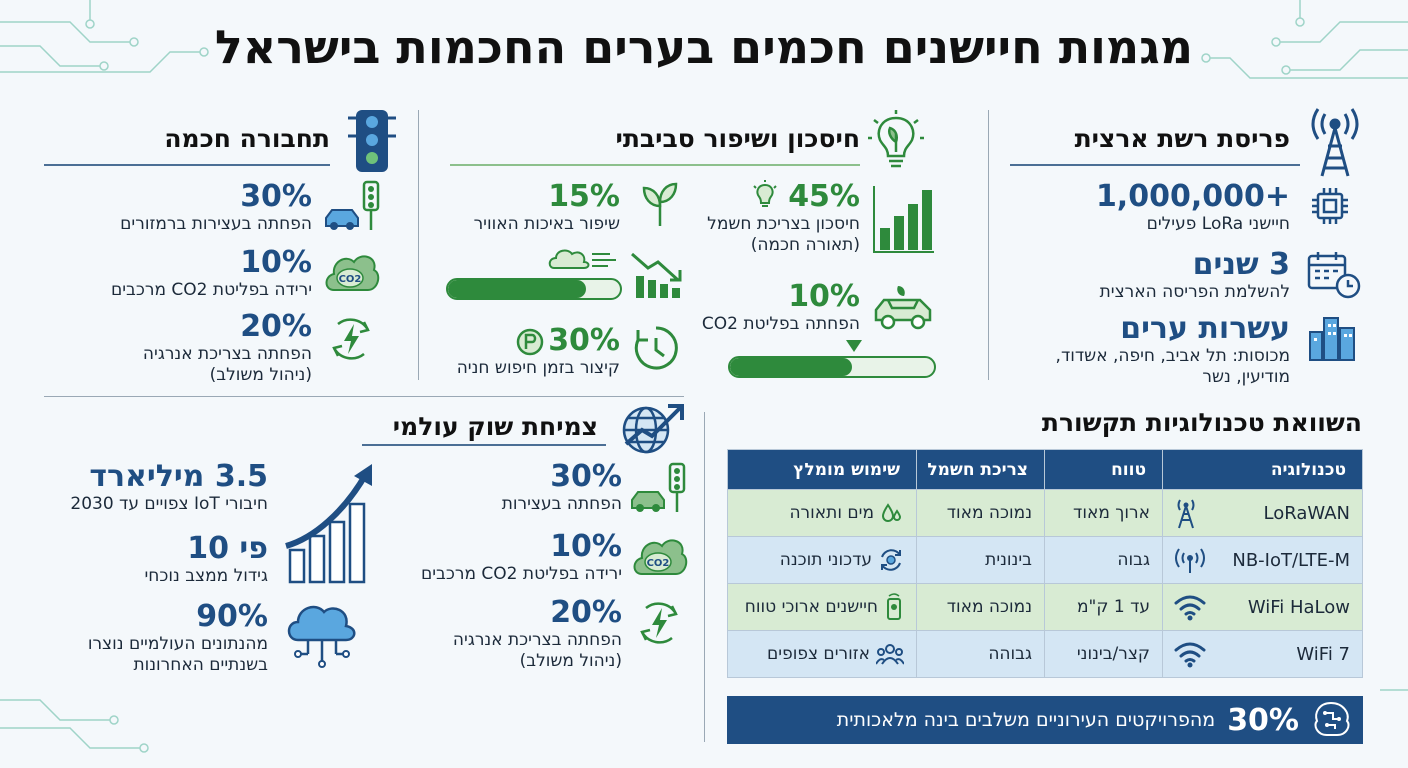 Image resolution: width=1408 pixels, height=768 pixels. I want to click on savings-parking: 30% קיצור בזמן חיפוש חניה, so click(538, 351).